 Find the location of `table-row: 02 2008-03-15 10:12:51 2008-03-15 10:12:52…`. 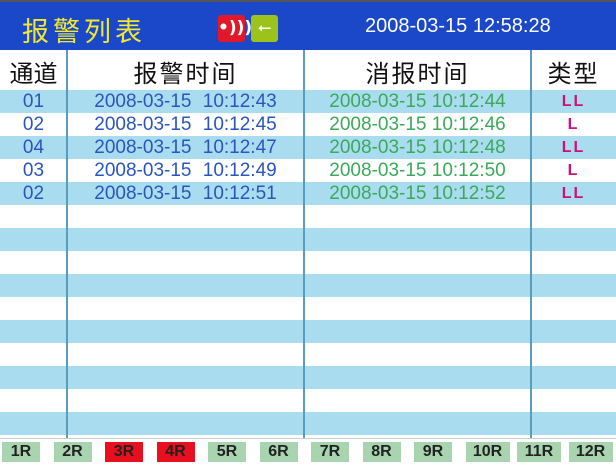

table-row: 02 2008-03-15 10:12:51 2008-03-15 10:12:52… is located at coordinates (308, 193).